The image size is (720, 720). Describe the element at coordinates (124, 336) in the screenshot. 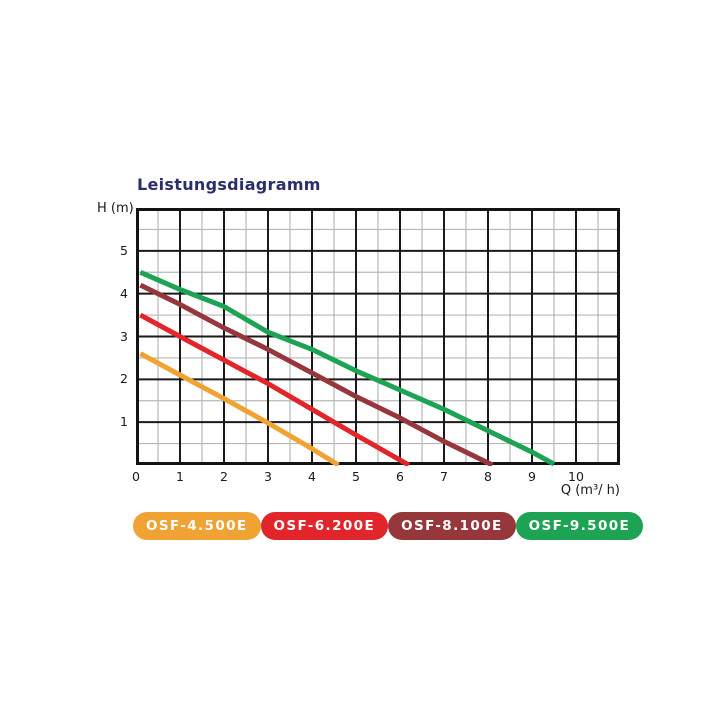

I see `y-tick-label: 3` at that location.